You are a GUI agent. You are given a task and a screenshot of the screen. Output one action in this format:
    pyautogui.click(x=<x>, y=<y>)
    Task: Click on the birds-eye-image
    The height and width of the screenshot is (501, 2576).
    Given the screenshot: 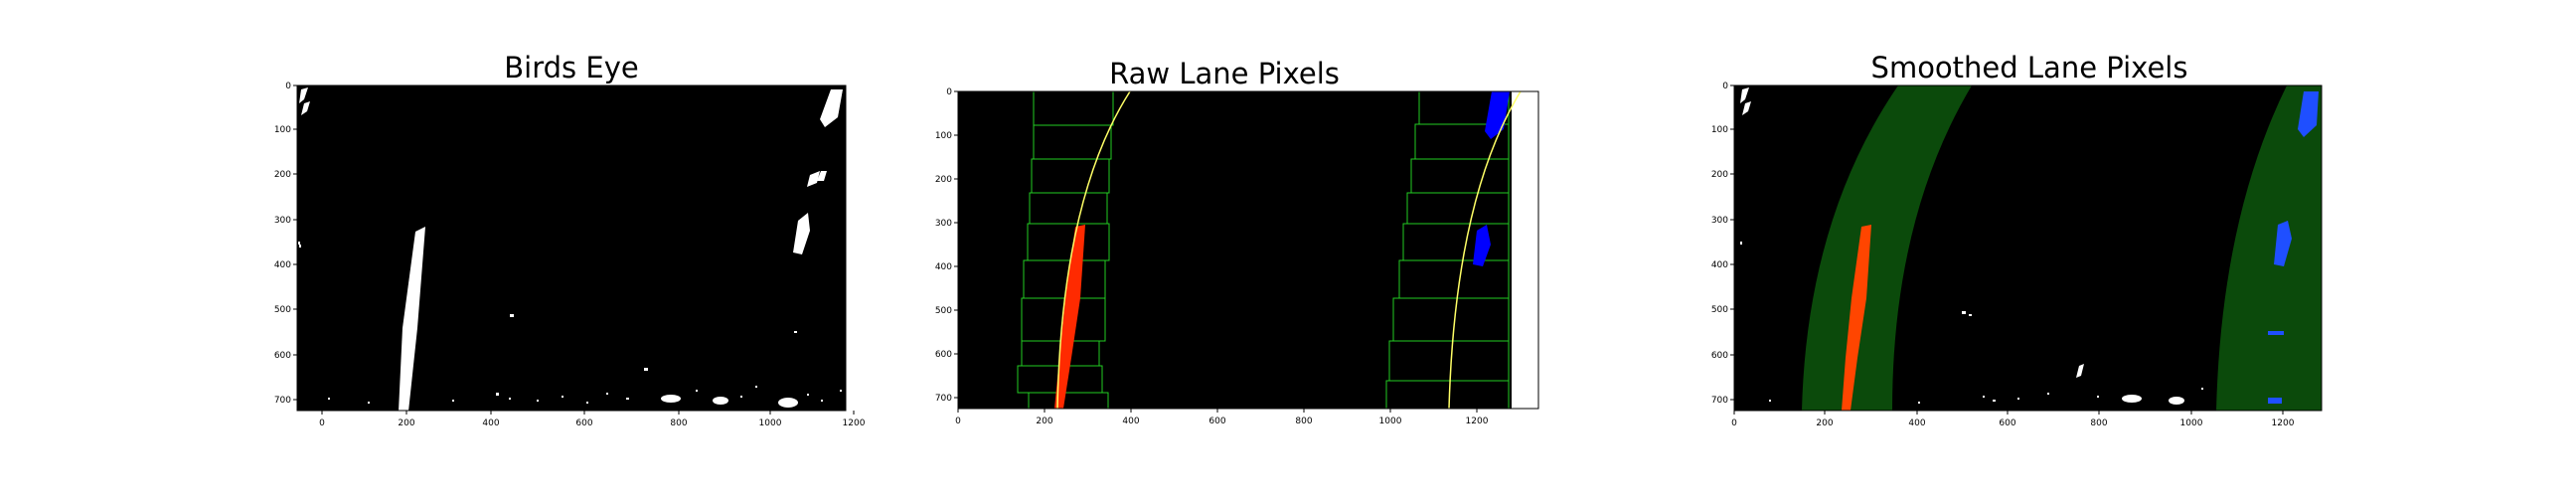 What is the action you would take?
    pyautogui.click(x=571, y=248)
    